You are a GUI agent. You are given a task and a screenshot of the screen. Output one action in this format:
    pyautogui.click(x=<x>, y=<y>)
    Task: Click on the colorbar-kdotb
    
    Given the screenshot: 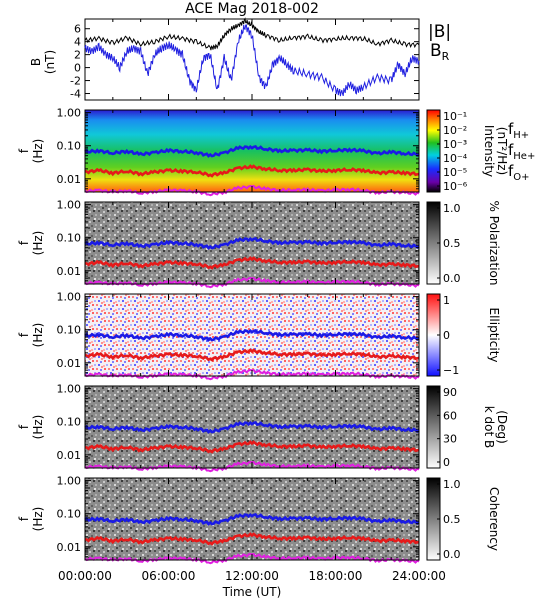 What is the action you would take?
    pyautogui.click(x=433, y=427)
    